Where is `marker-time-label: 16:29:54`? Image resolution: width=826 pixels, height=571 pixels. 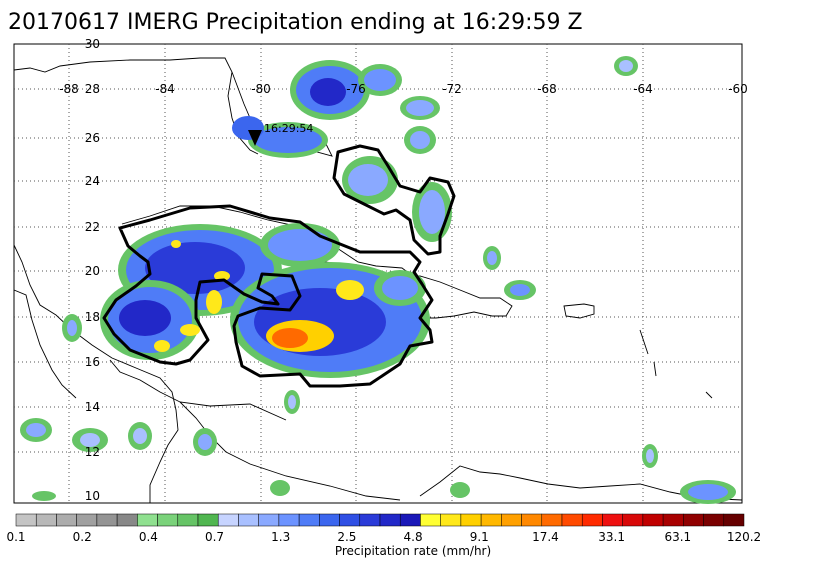 marker-time-label: 16:29:54 is located at coordinates (288, 128).